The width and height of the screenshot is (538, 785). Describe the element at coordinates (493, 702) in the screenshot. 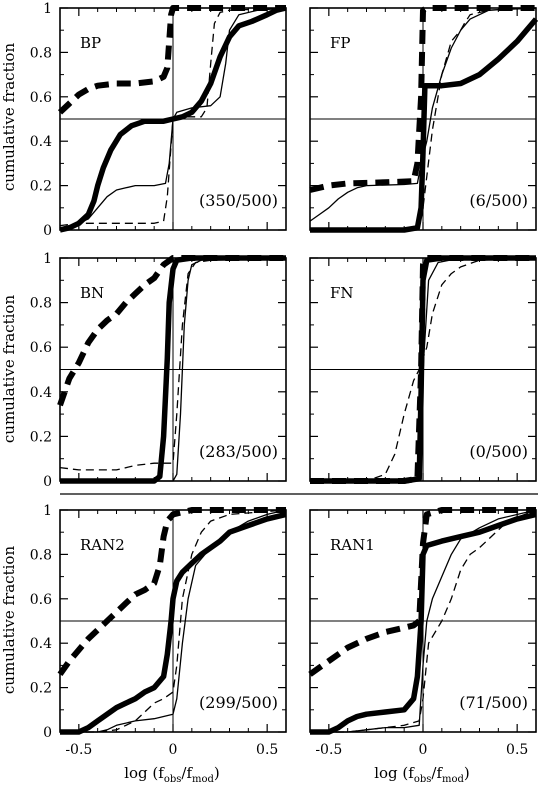

I see `count-label: (71/500)` at that location.